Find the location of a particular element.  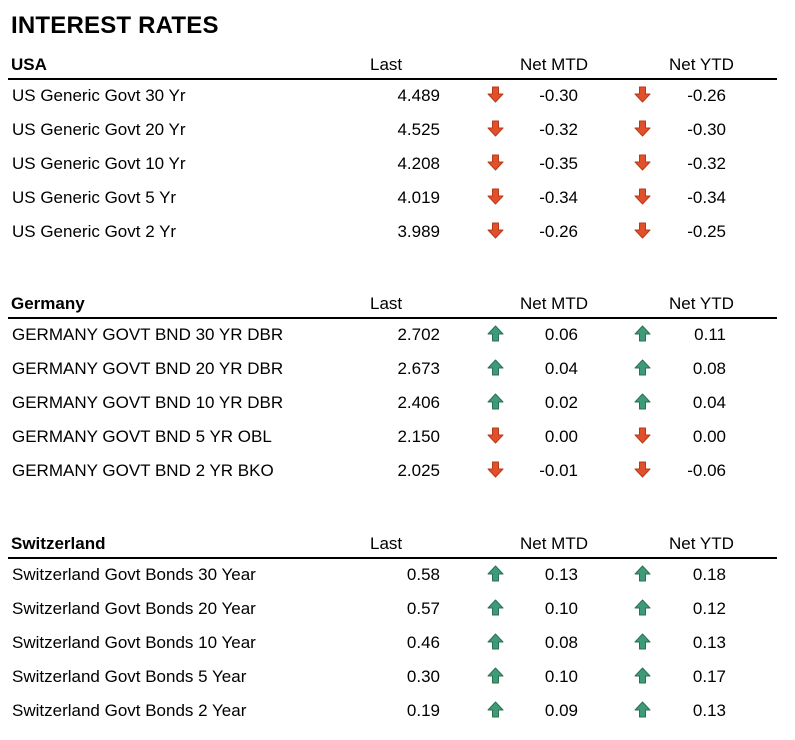

net-ytd-value: -0.06 is located at coordinates (706, 470).